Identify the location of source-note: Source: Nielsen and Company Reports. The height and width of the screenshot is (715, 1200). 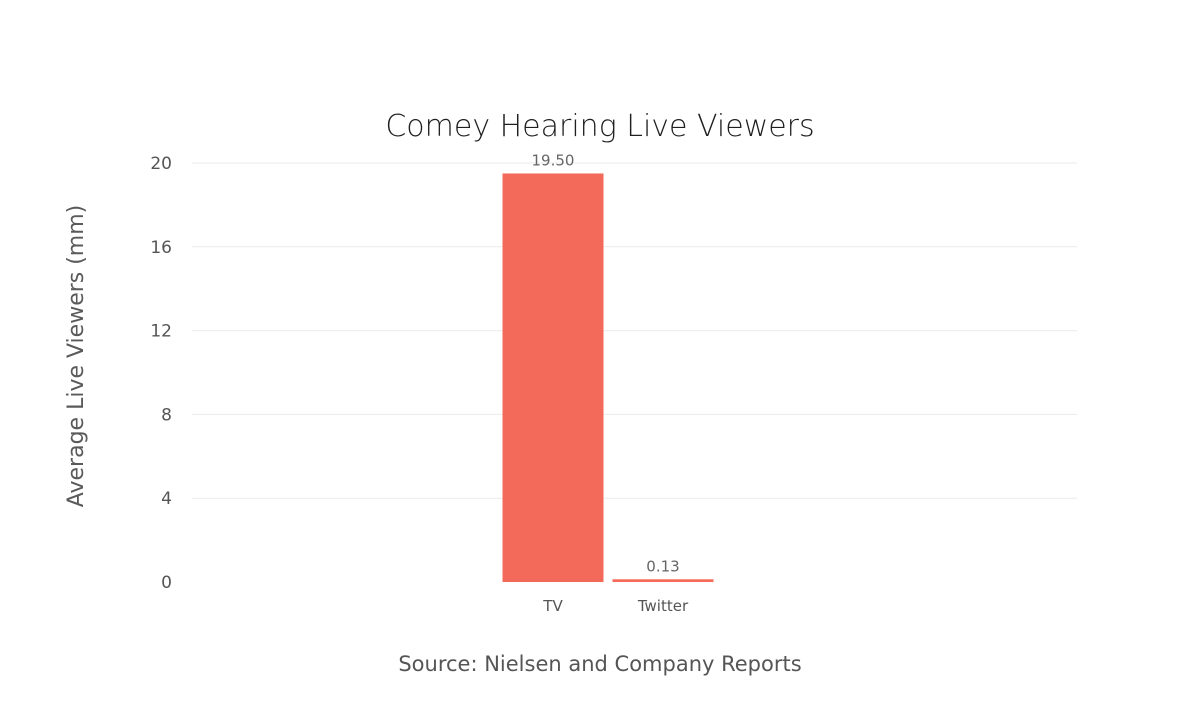
(599, 664).